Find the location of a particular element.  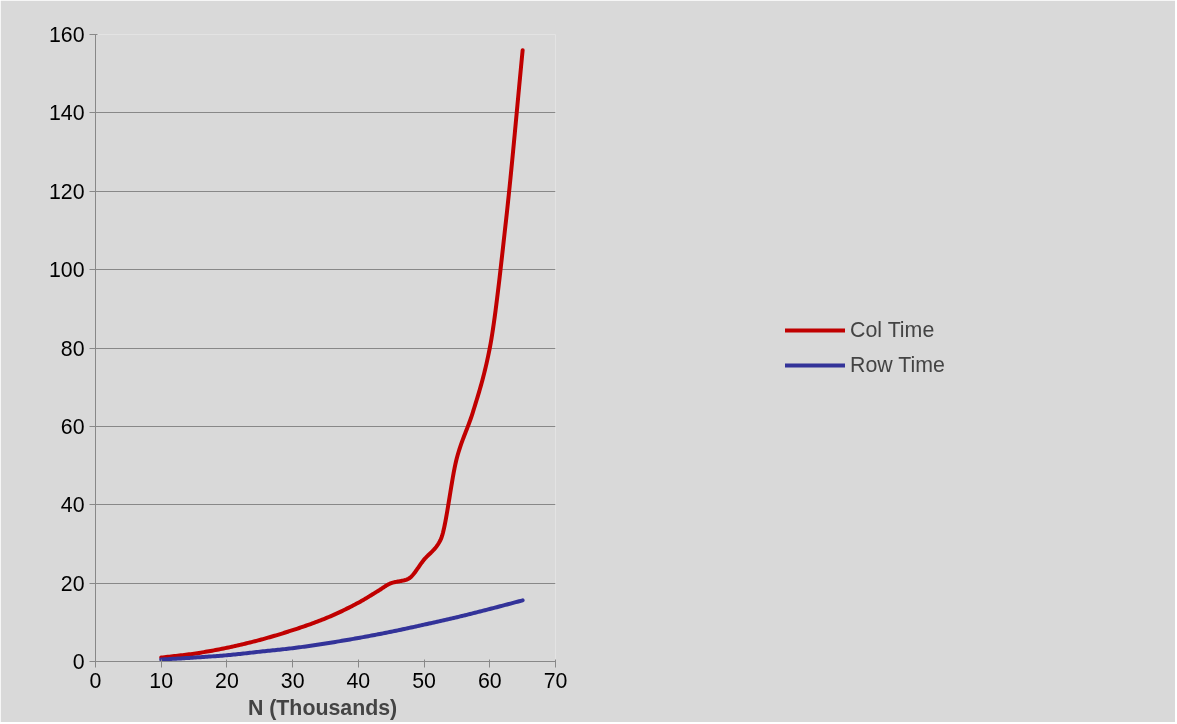

x-tick-label: 0 is located at coordinates (95, 680).